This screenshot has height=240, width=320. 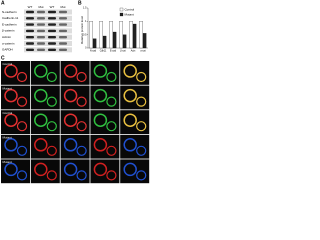 What do you see at coordinates (113, 52) in the screenshot?
I see `x-tick-label: E-cad` at bounding box center [113, 52].